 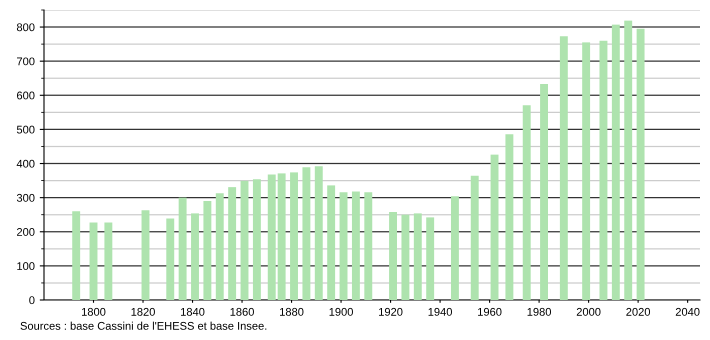 I want to click on x-tick-label: 1800, so click(x=94, y=312).